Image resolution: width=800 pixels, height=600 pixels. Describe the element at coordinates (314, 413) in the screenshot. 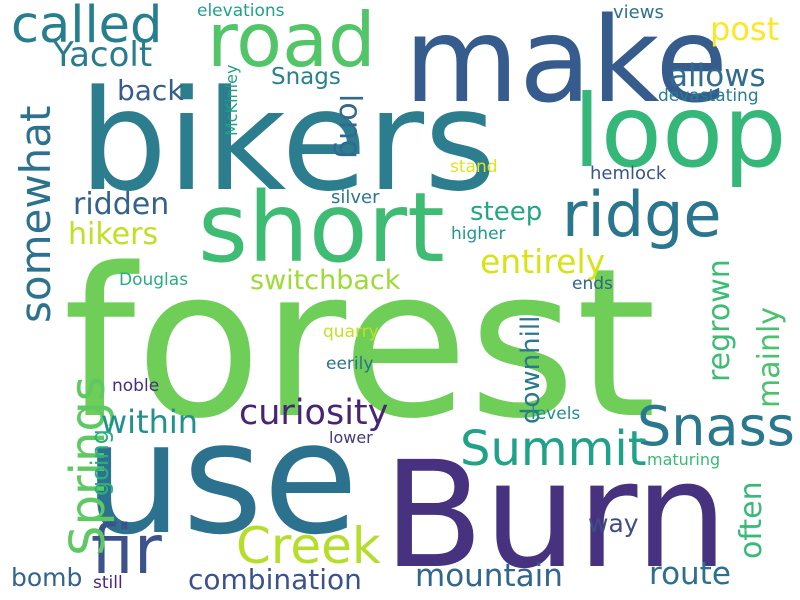

I see `word-curiosity: curiosity` at that location.